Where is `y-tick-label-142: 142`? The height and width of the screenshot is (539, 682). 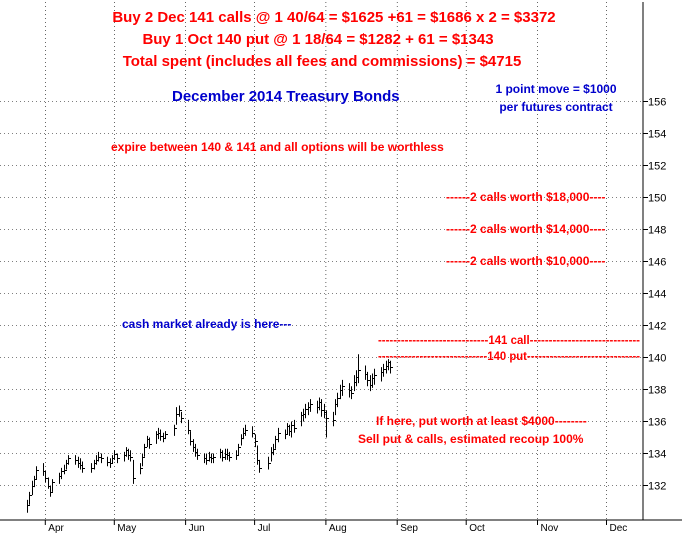
y-tick-label-142: 142 is located at coordinates (657, 327).